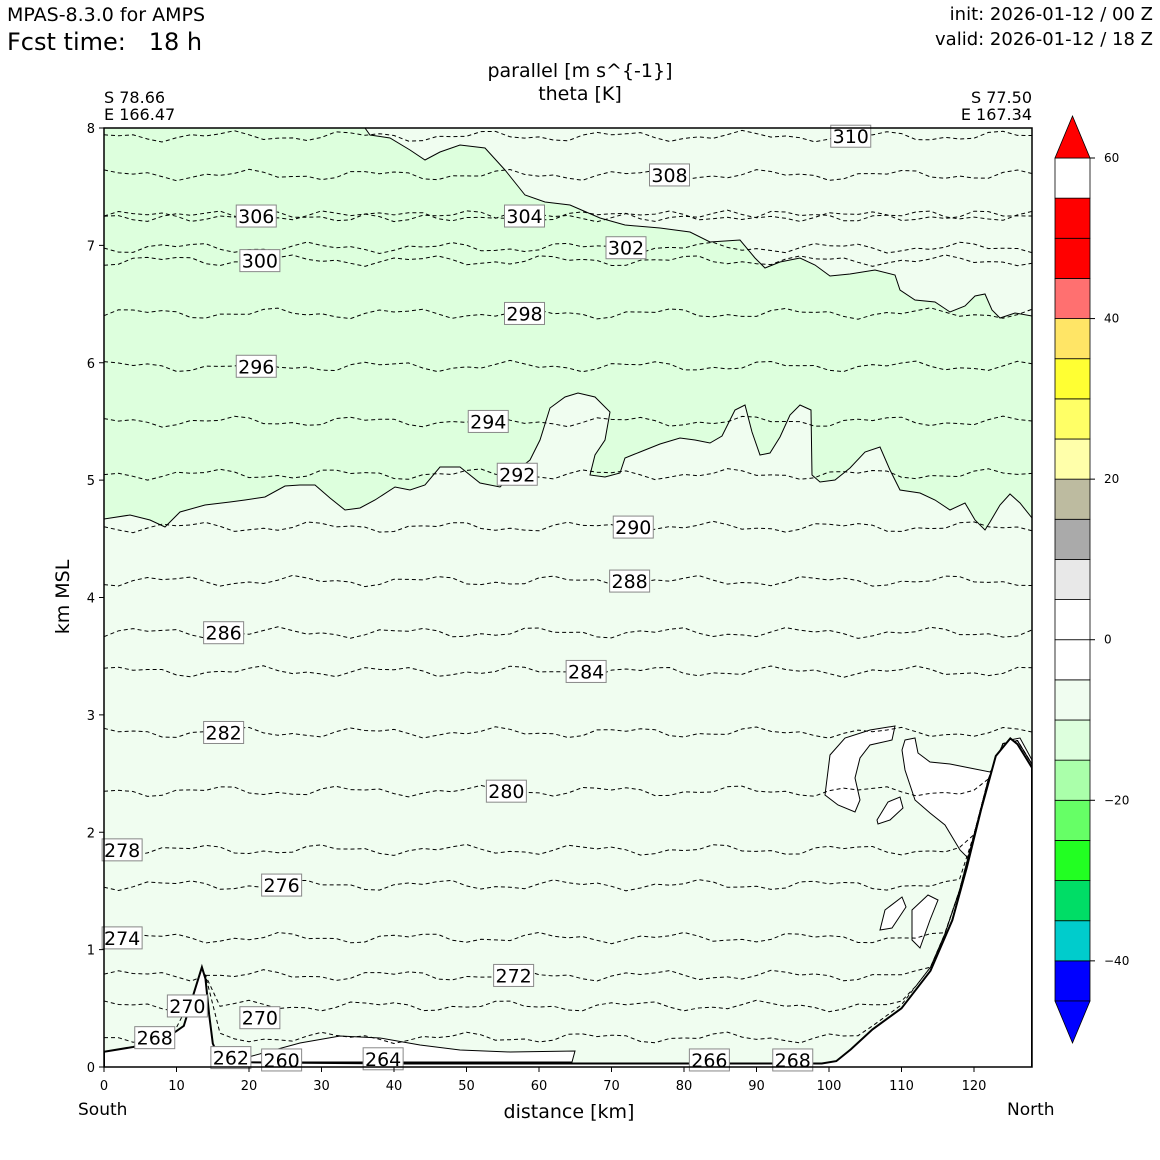 Image resolution: width=1160 pixels, height=1160 pixels. I want to click on theta-label-260: 260, so click(282, 1060).